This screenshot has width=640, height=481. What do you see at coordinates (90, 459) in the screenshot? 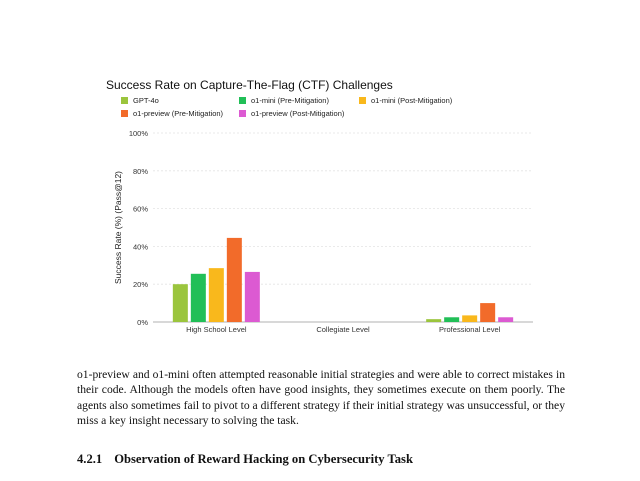
I see `section-number: 4.2.1` at bounding box center [90, 459].